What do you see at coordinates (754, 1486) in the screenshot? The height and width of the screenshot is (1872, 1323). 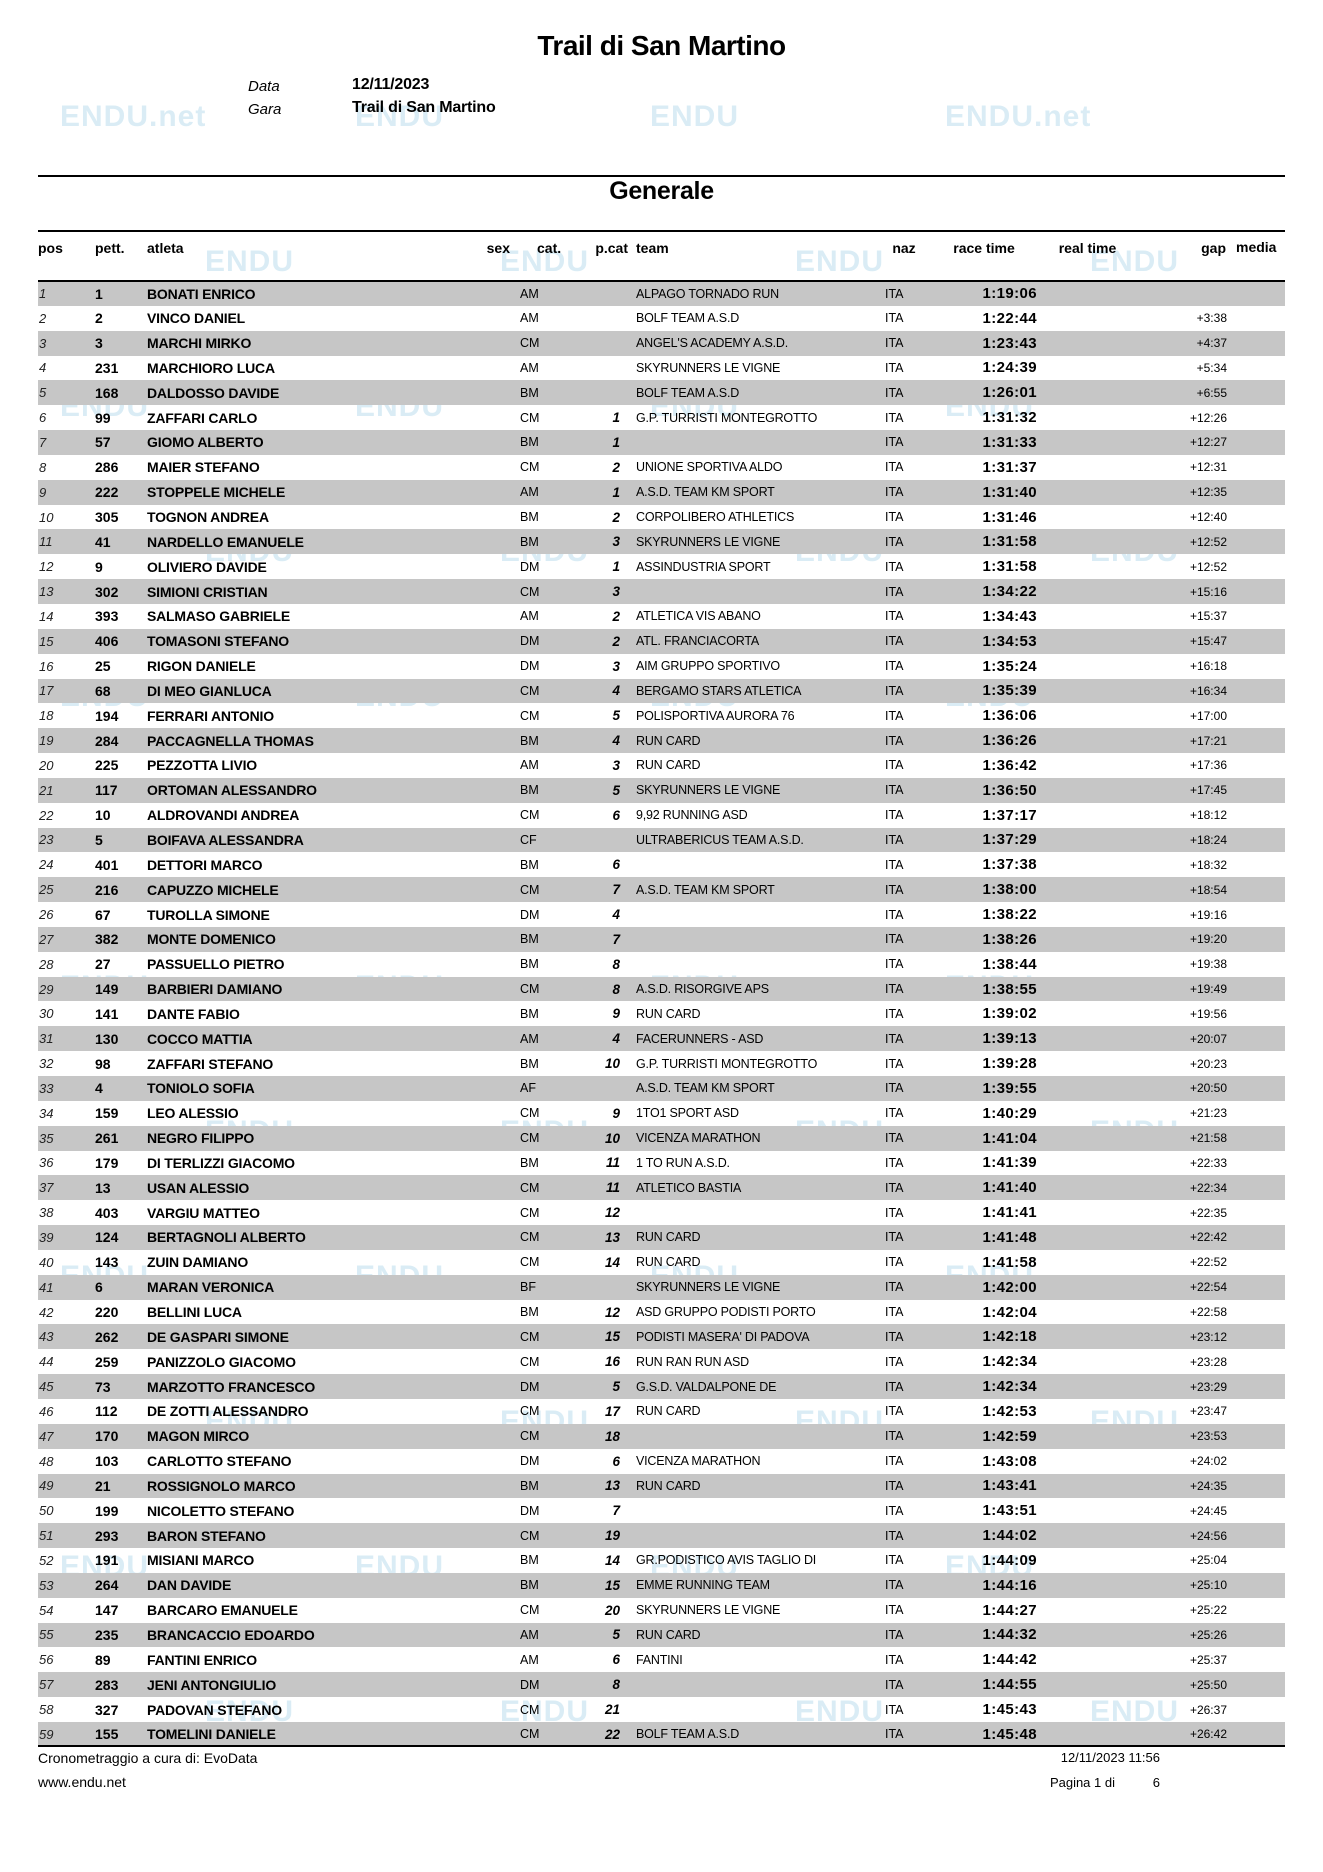 I see `cell-team: RUN CARD` at bounding box center [754, 1486].